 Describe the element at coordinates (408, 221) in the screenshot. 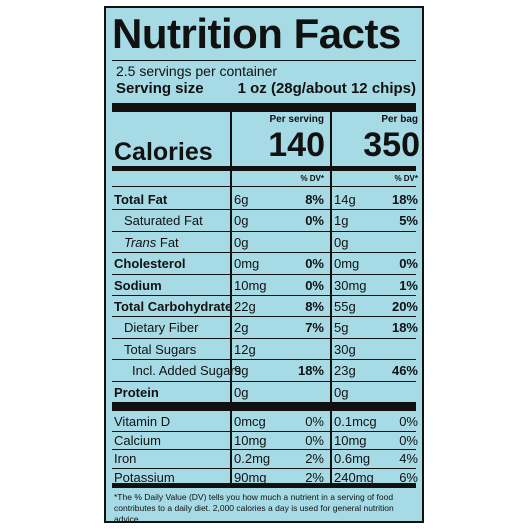

I see `bag-dv: 5%` at that location.